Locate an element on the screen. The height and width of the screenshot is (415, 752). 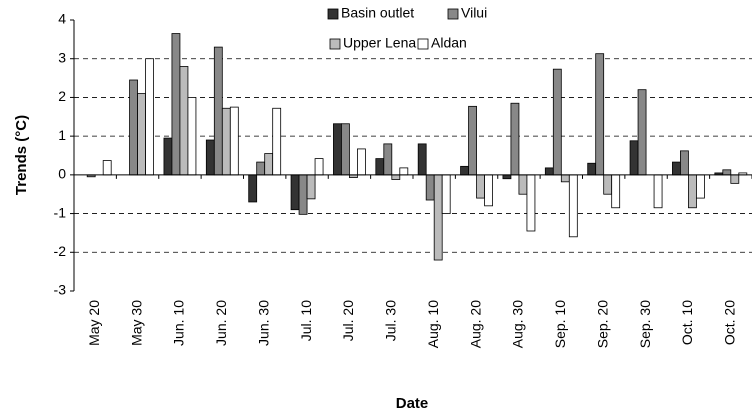
x-tick-label: May 30 is located at coordinates (136, 323).